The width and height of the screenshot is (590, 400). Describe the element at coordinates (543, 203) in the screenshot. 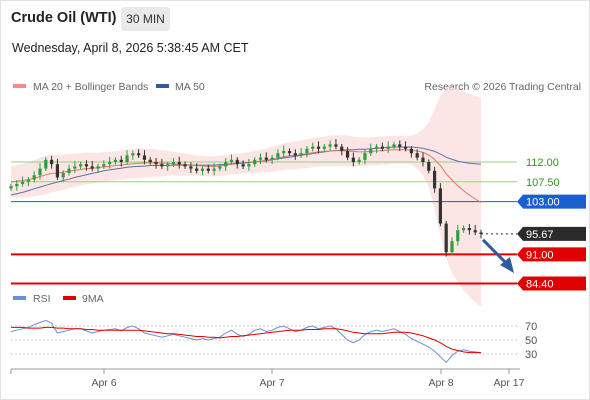

I see `level-label: 103.00` at that location.